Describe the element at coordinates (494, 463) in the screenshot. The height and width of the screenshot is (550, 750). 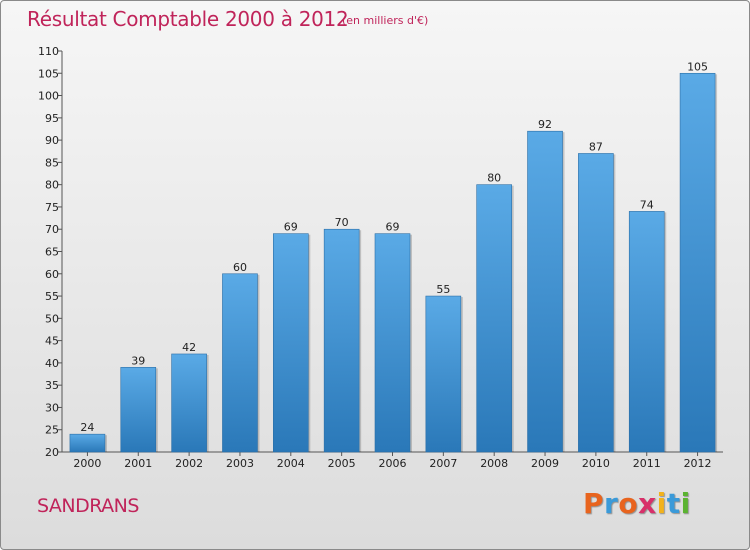
I see `x-tick-label-2008: 2008` at that location.